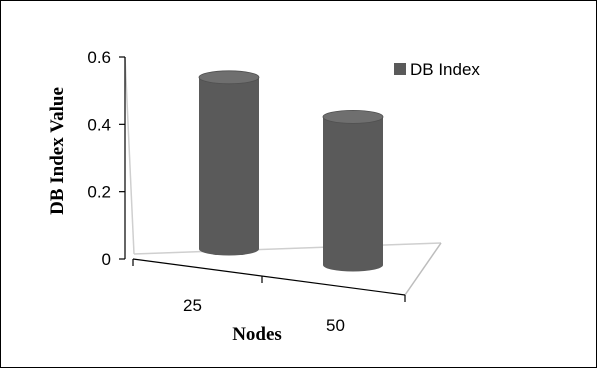  Describe the element at coordinates (335, 325) in the screenshot. I see `x-tick-label-50: 50` at that location.